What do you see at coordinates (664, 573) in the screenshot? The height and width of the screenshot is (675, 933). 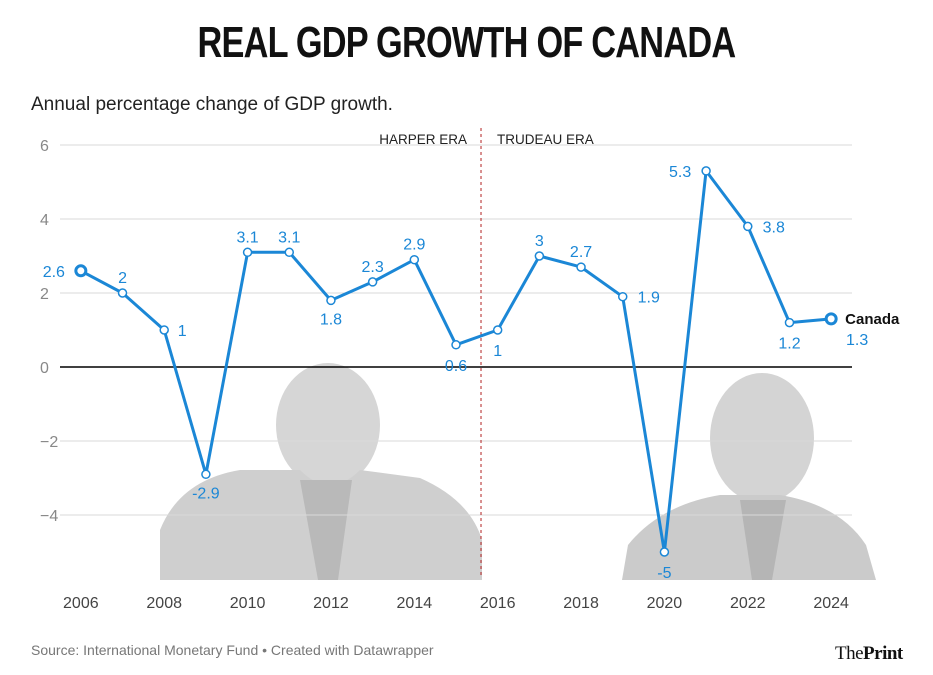 I see `data-label: -5` at bounding box center [664, 573].